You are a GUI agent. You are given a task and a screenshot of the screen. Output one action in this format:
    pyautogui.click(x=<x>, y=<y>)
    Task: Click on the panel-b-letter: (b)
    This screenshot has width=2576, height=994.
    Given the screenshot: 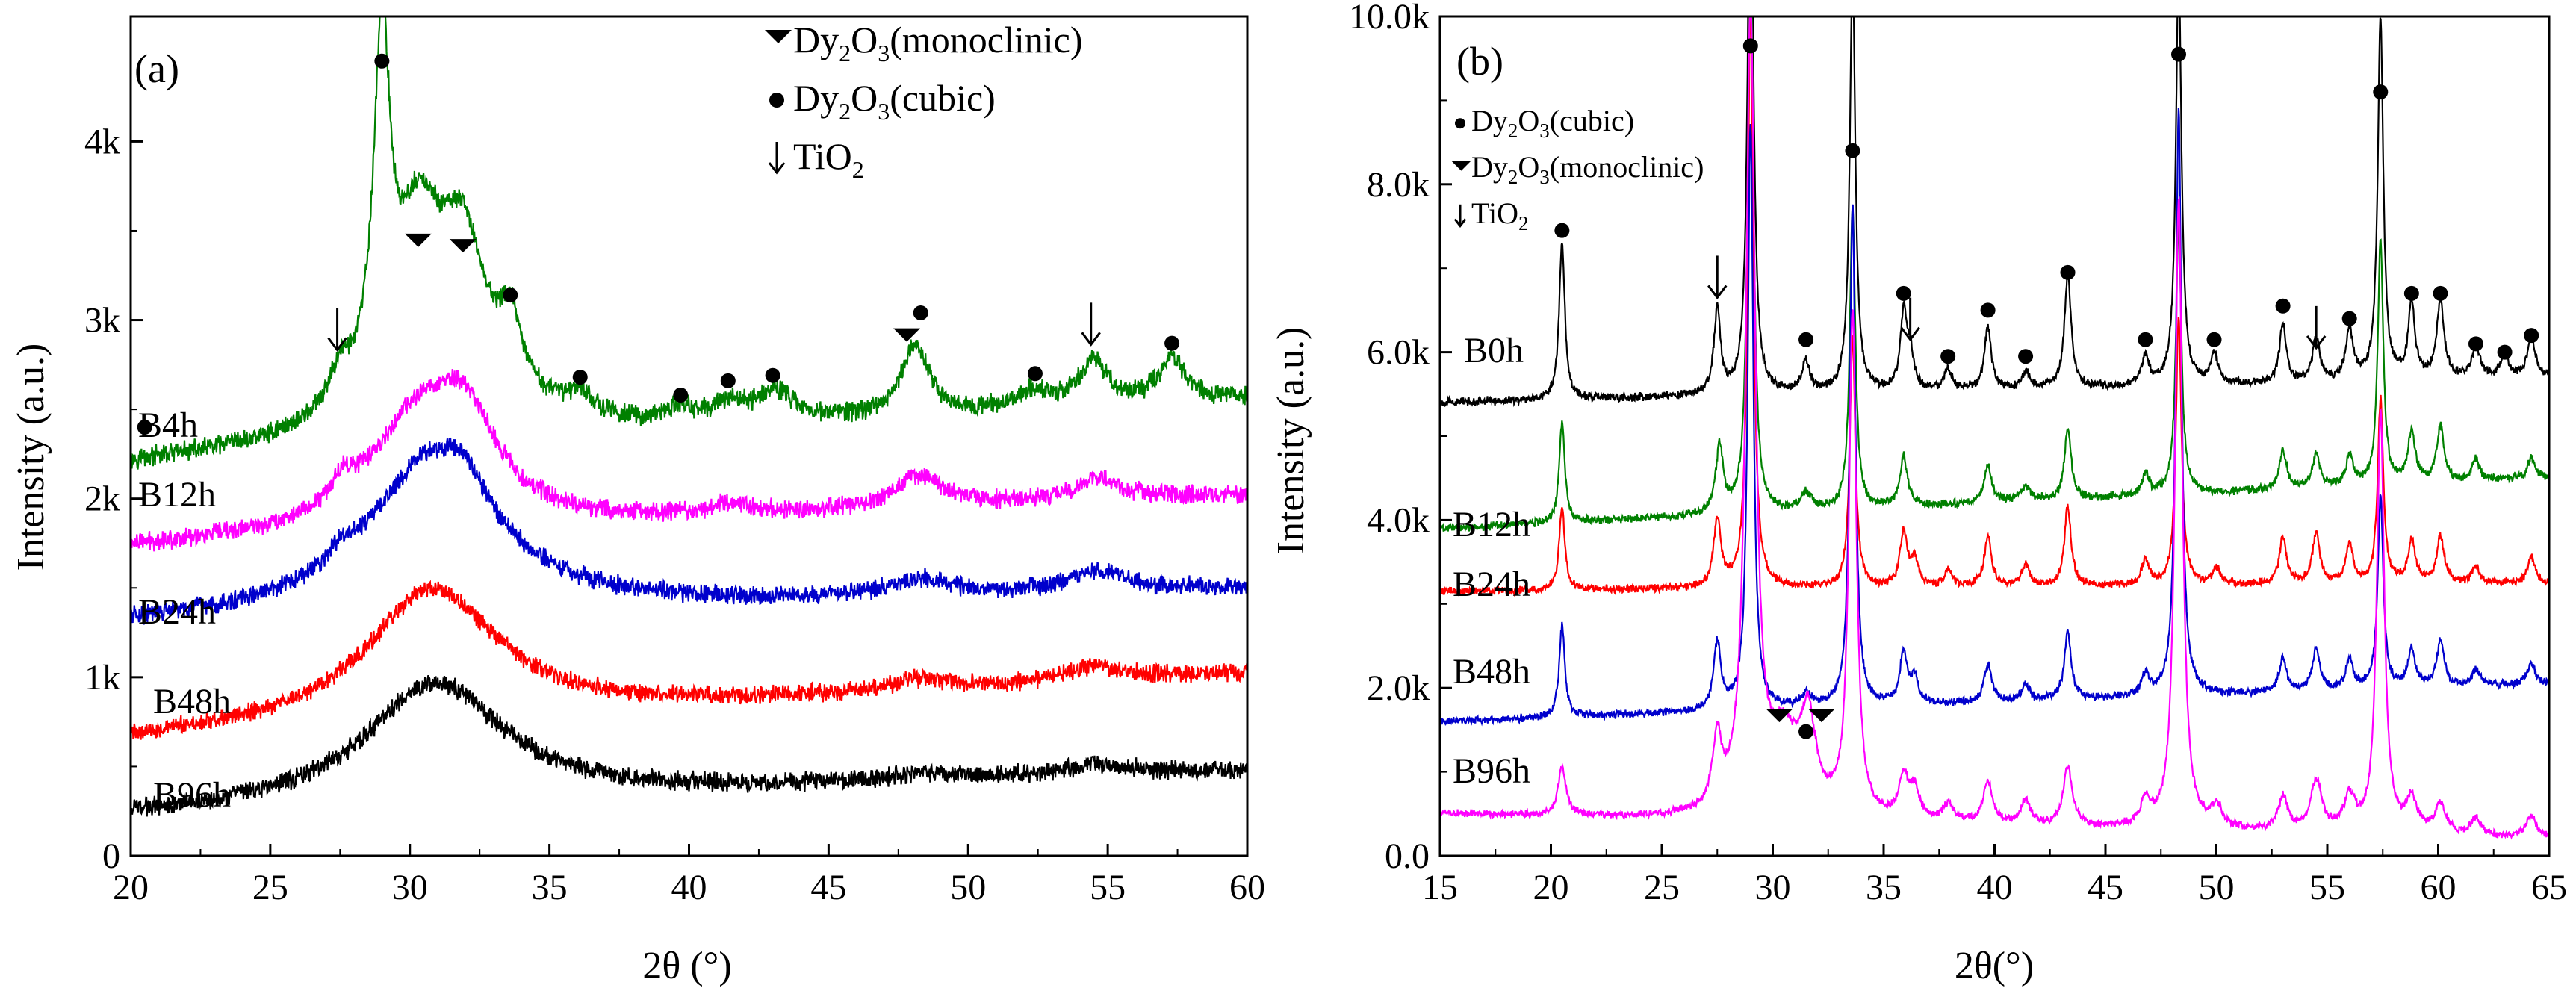 What is the action you would take?
    pyautogui.click(x=1479, y=62)
    